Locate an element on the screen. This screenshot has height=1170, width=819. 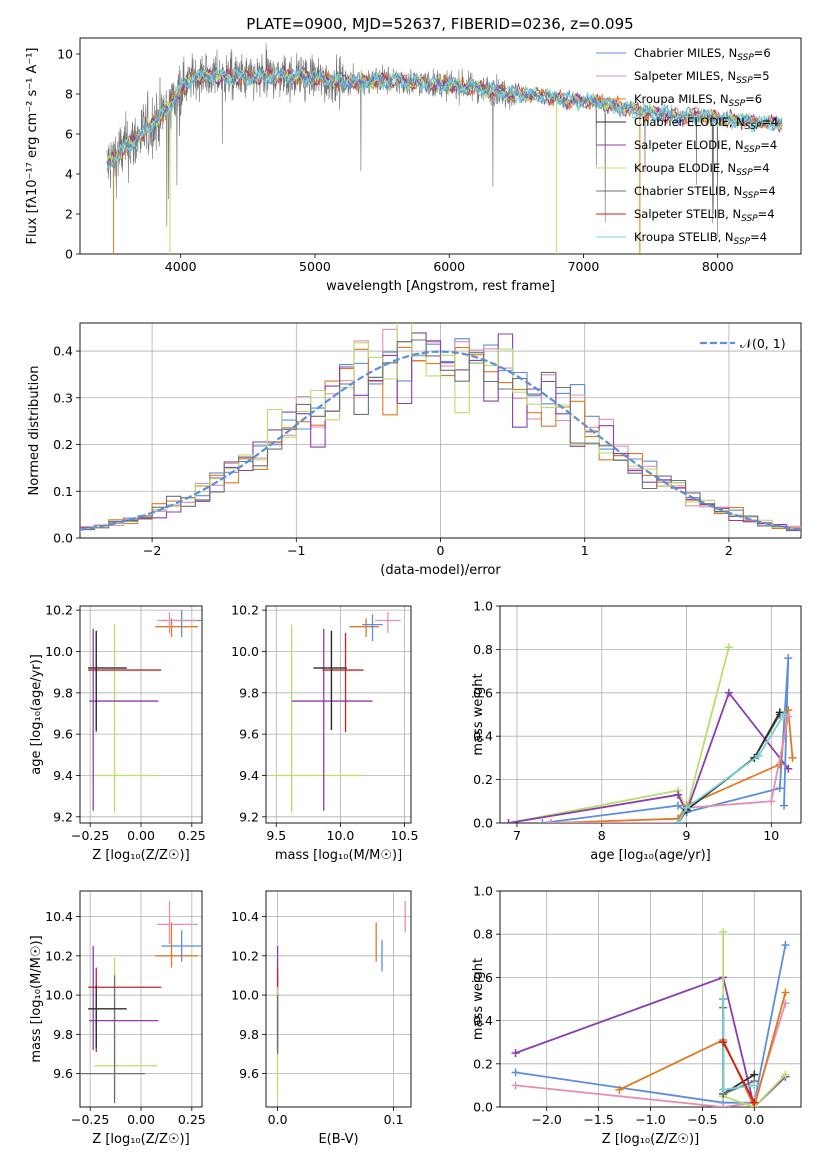
x-tick-label: 2 is located at coordinates (729, 550).